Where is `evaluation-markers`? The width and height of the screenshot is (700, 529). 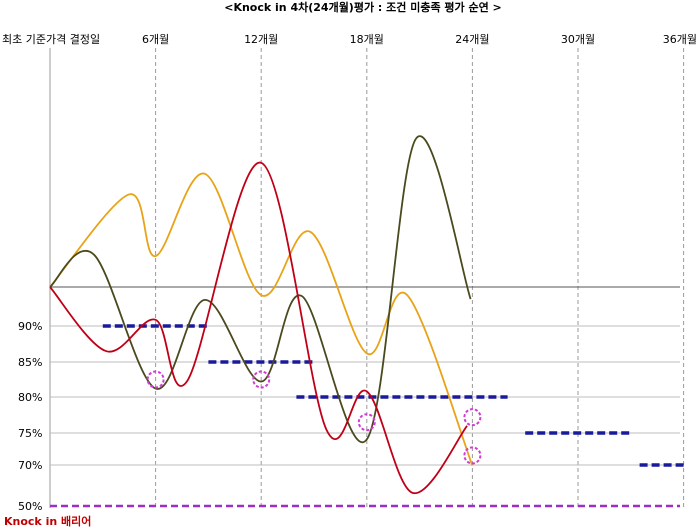 evaluation-markers is located at coordinates (314, 417).